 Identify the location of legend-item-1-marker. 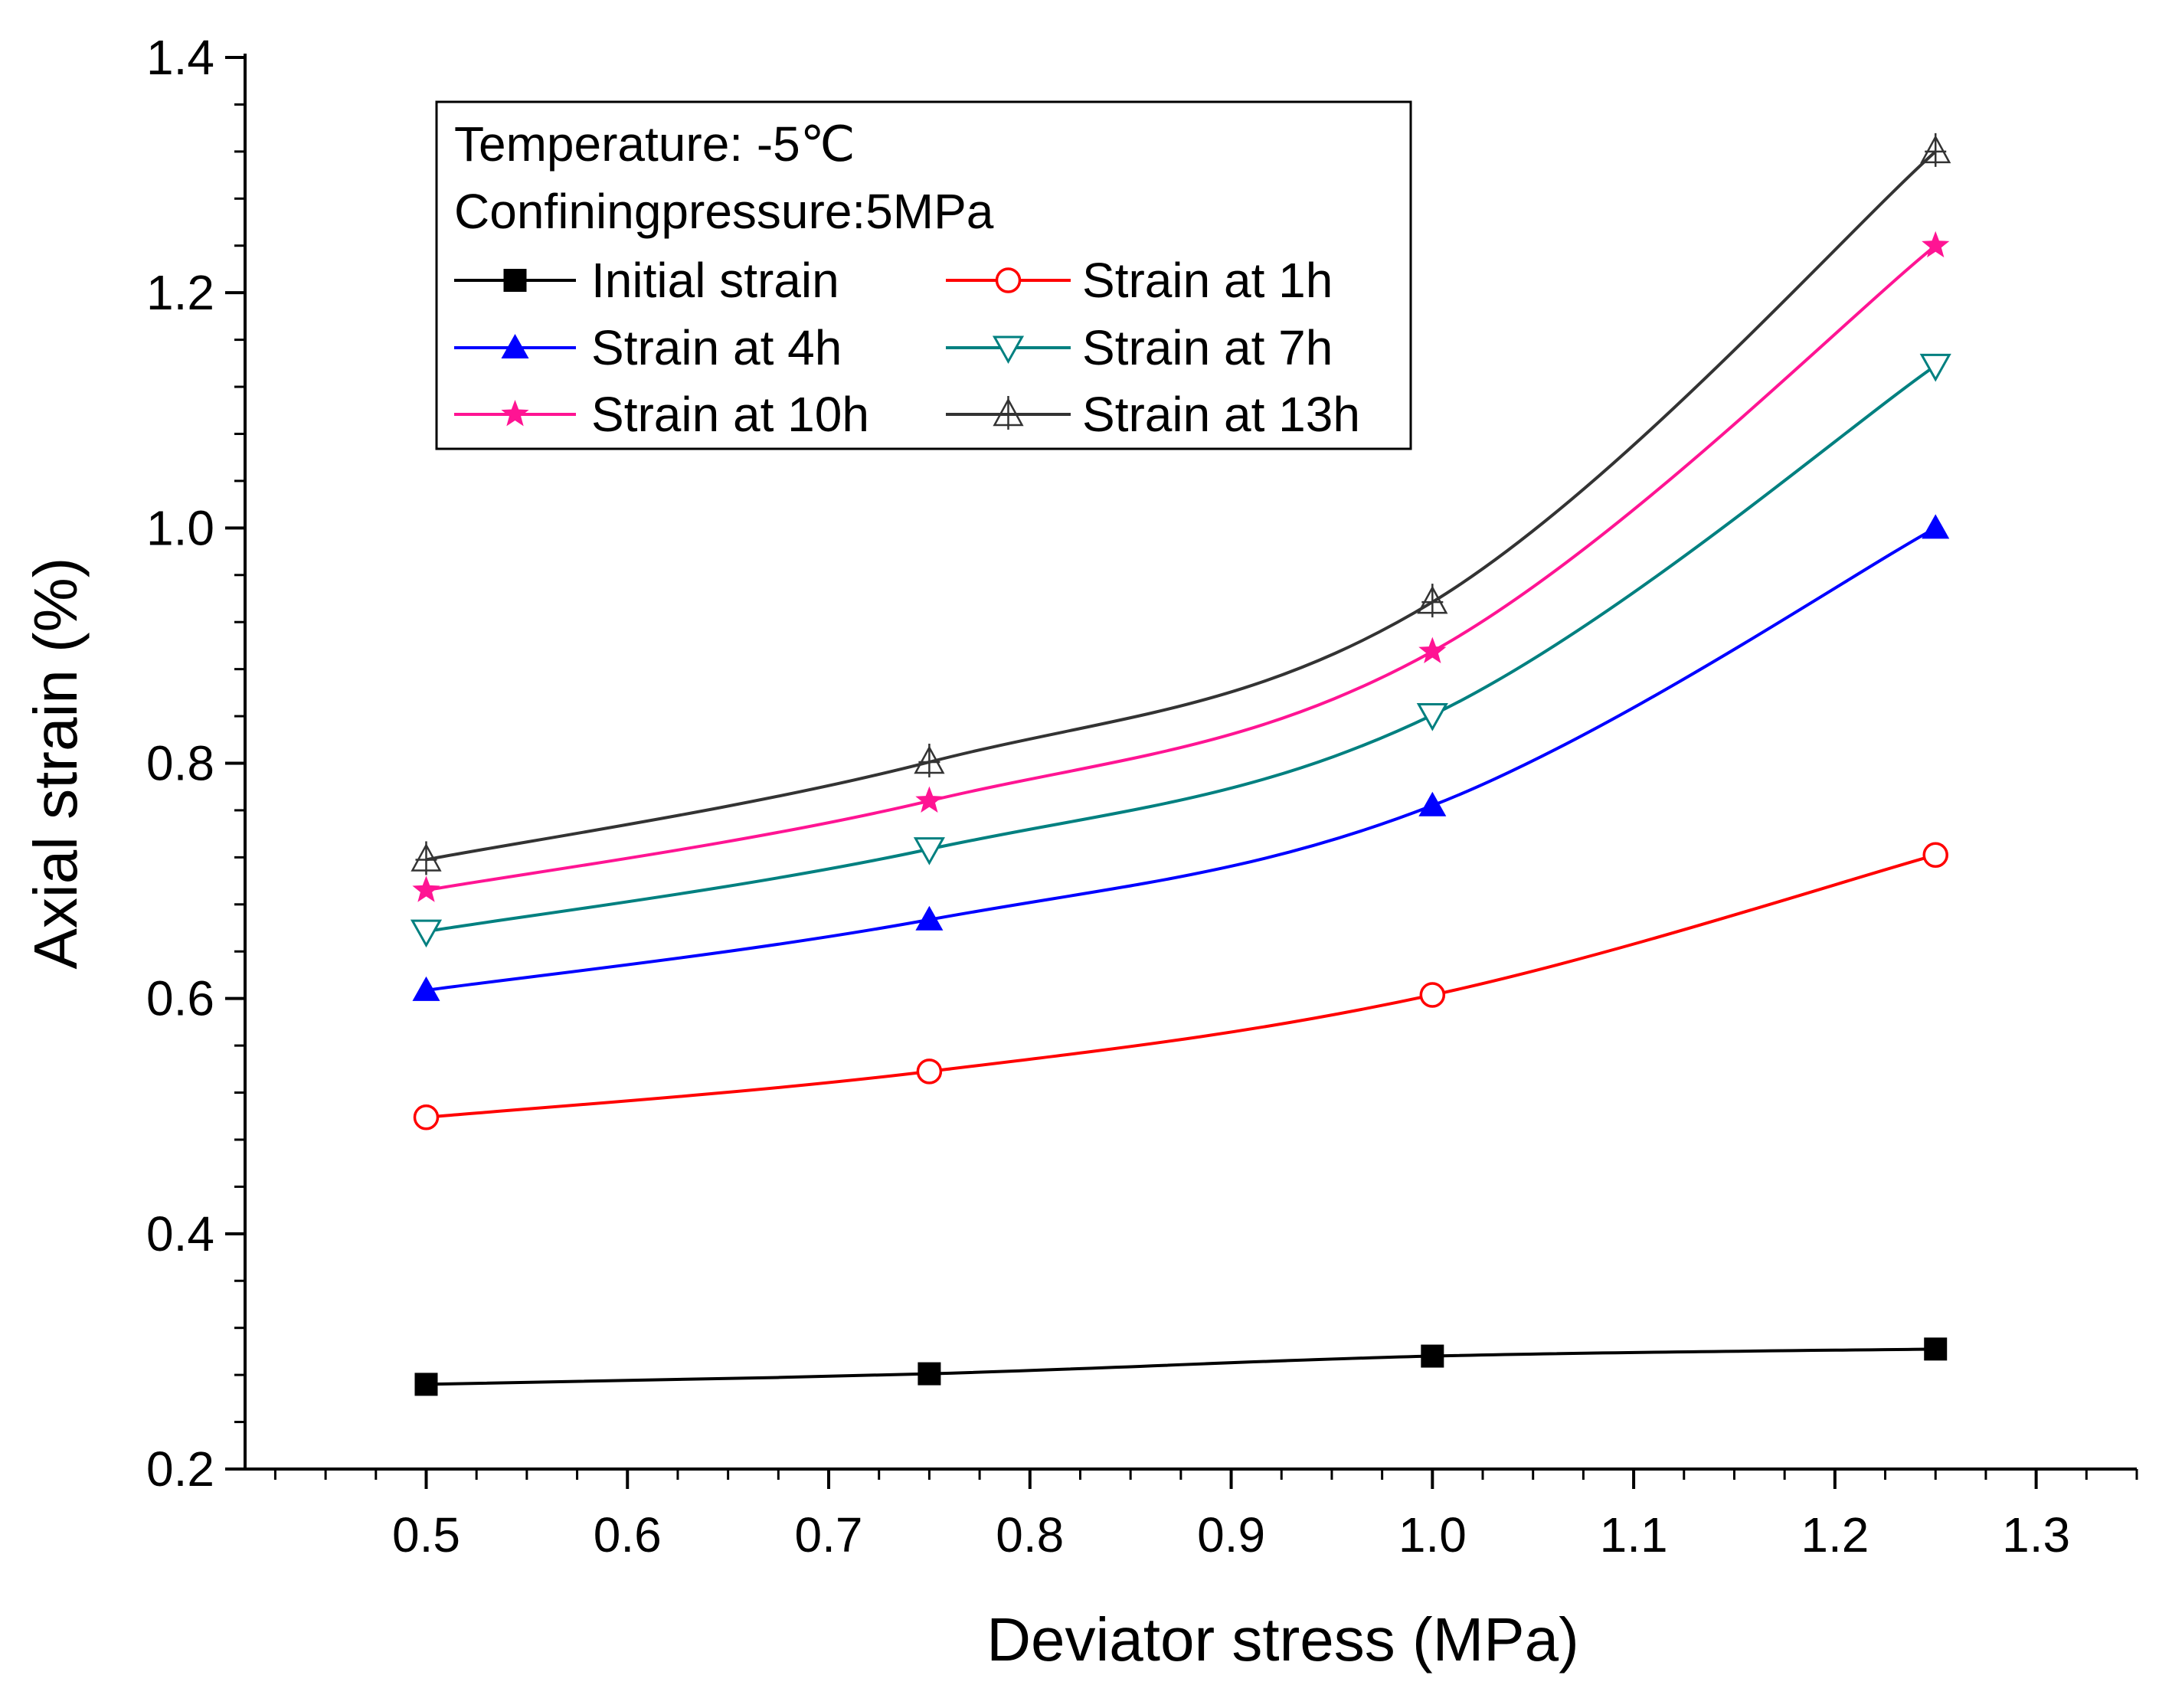
(1009, 280).